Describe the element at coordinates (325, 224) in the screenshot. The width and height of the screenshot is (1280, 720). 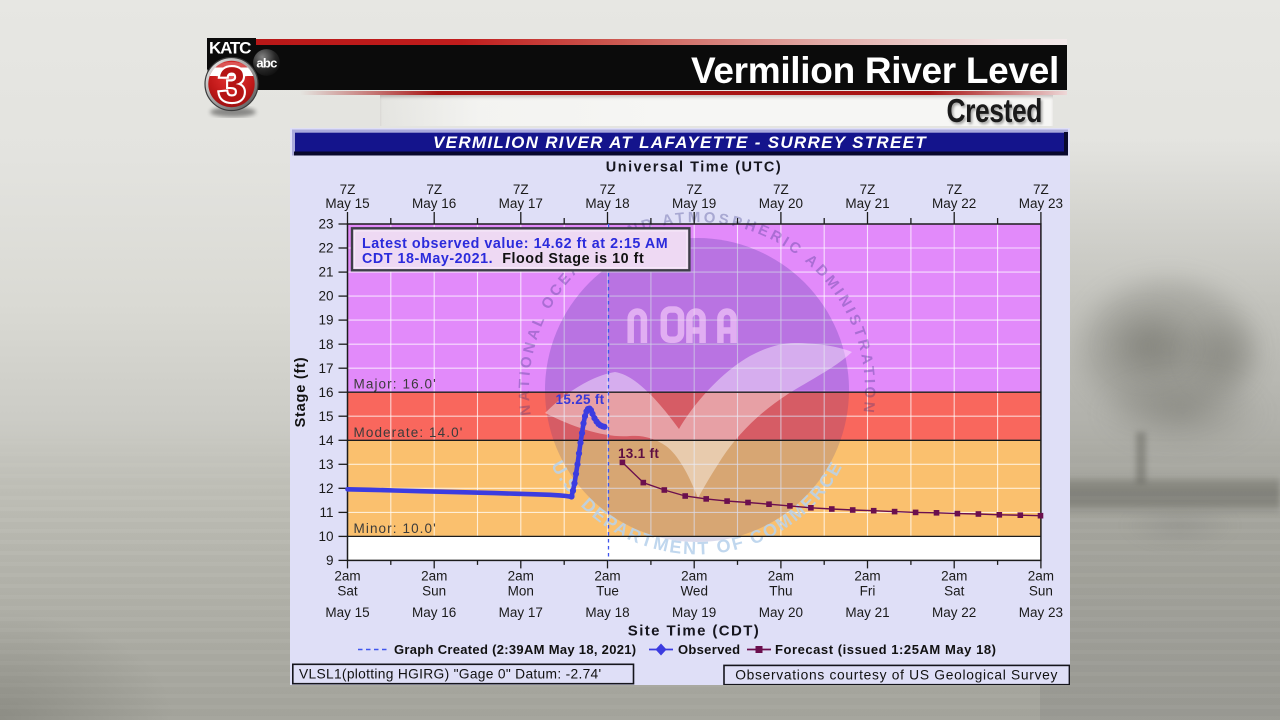
I see `svg-text: 23` at that location.